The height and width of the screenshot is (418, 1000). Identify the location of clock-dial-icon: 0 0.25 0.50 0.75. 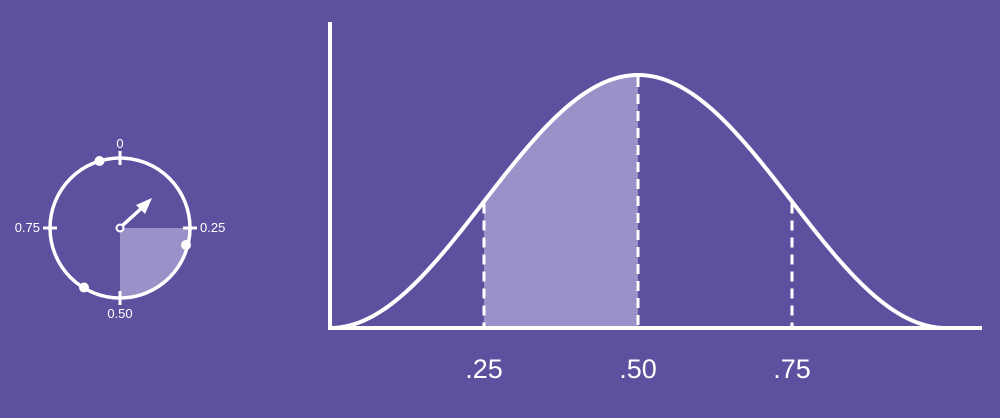
(120, 228).